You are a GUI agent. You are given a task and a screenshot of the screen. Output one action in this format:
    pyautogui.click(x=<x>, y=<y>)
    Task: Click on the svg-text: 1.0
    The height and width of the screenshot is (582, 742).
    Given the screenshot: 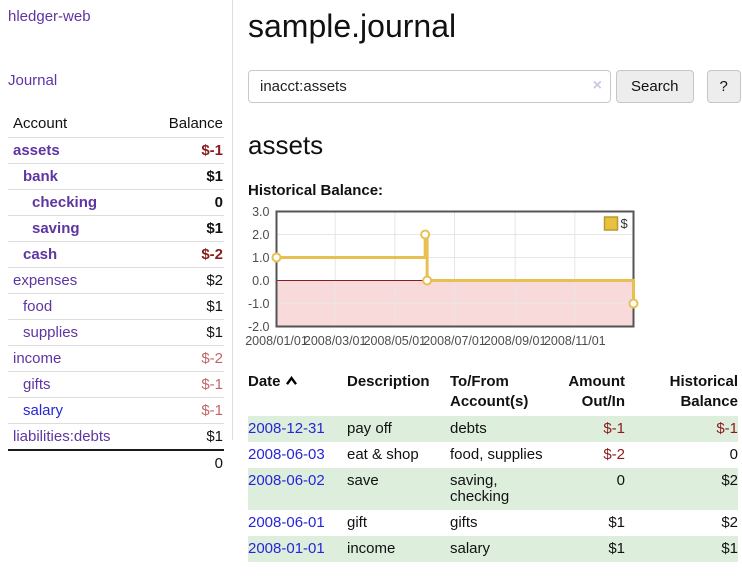 What is the action you would take?
    pyautogui.click(x=260, y=258)
    